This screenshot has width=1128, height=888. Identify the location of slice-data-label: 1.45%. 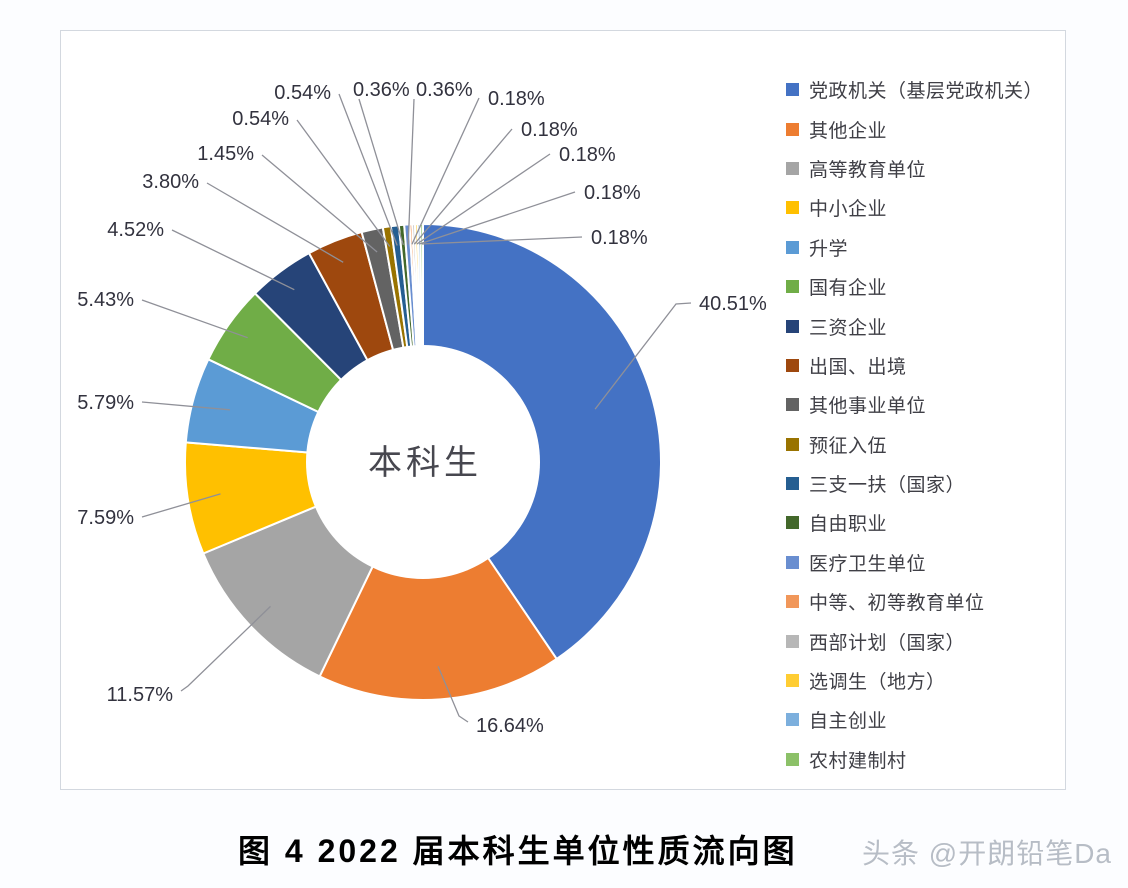
(225, 154).